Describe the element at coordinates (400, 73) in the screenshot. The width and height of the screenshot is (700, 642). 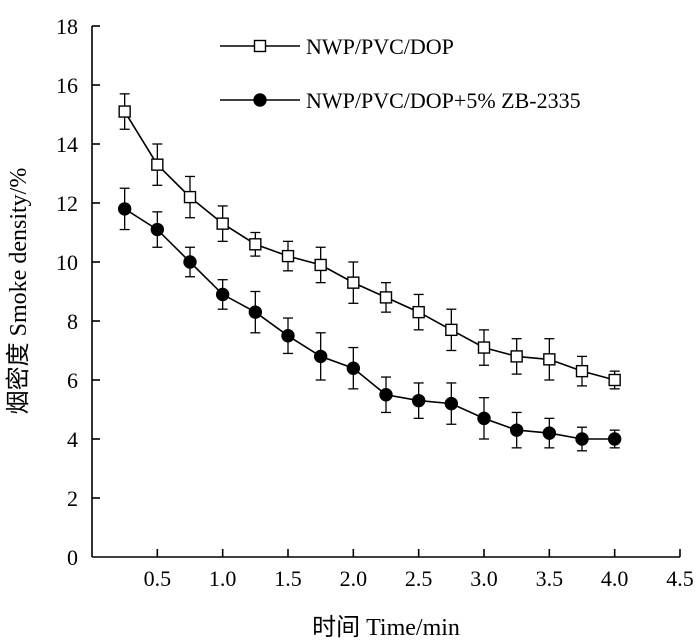
I see `legend: NWP/PVC/DOP NWP/PVC/DOP+5% ZB-2335` at that location.